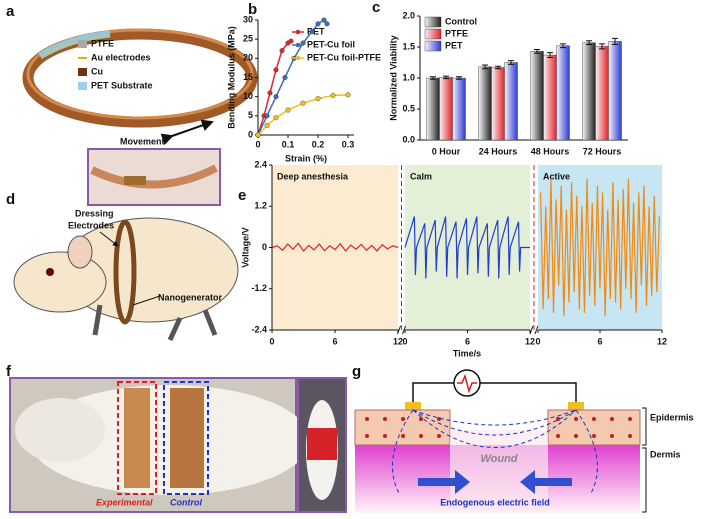 This screenshot has width=704, height=519. I want to click on x-axis-label: Strain (%), so click(306, 158).